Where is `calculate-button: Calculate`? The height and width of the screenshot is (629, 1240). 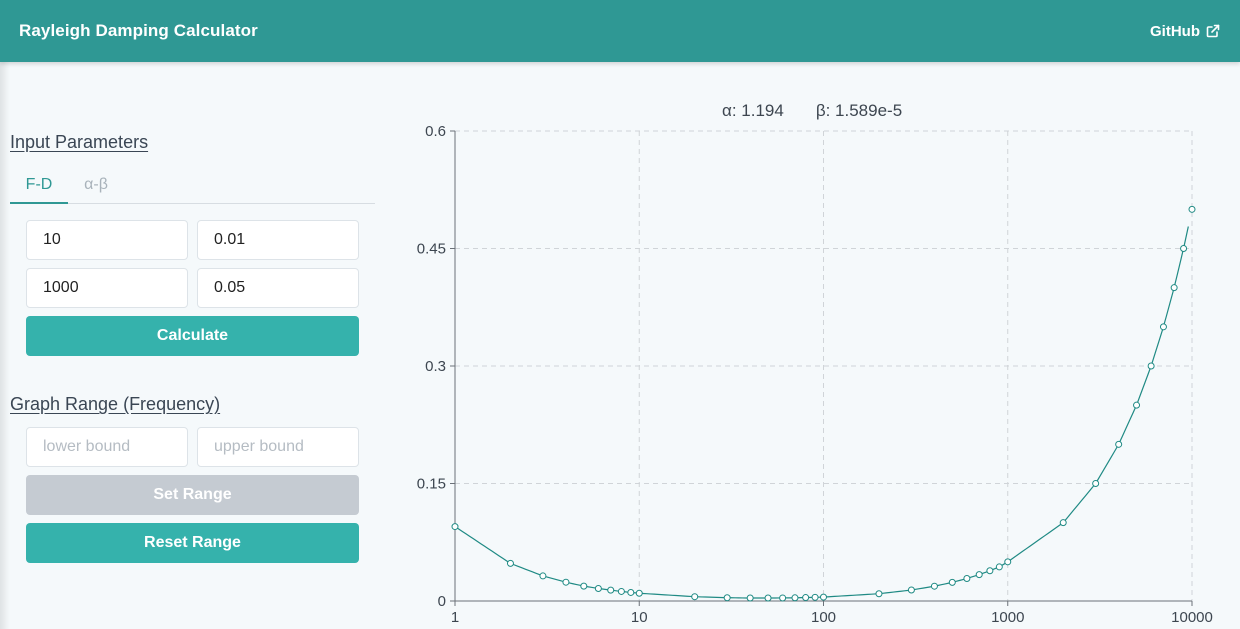 calculate-button: Calculate is located at coordinates (192, 336).